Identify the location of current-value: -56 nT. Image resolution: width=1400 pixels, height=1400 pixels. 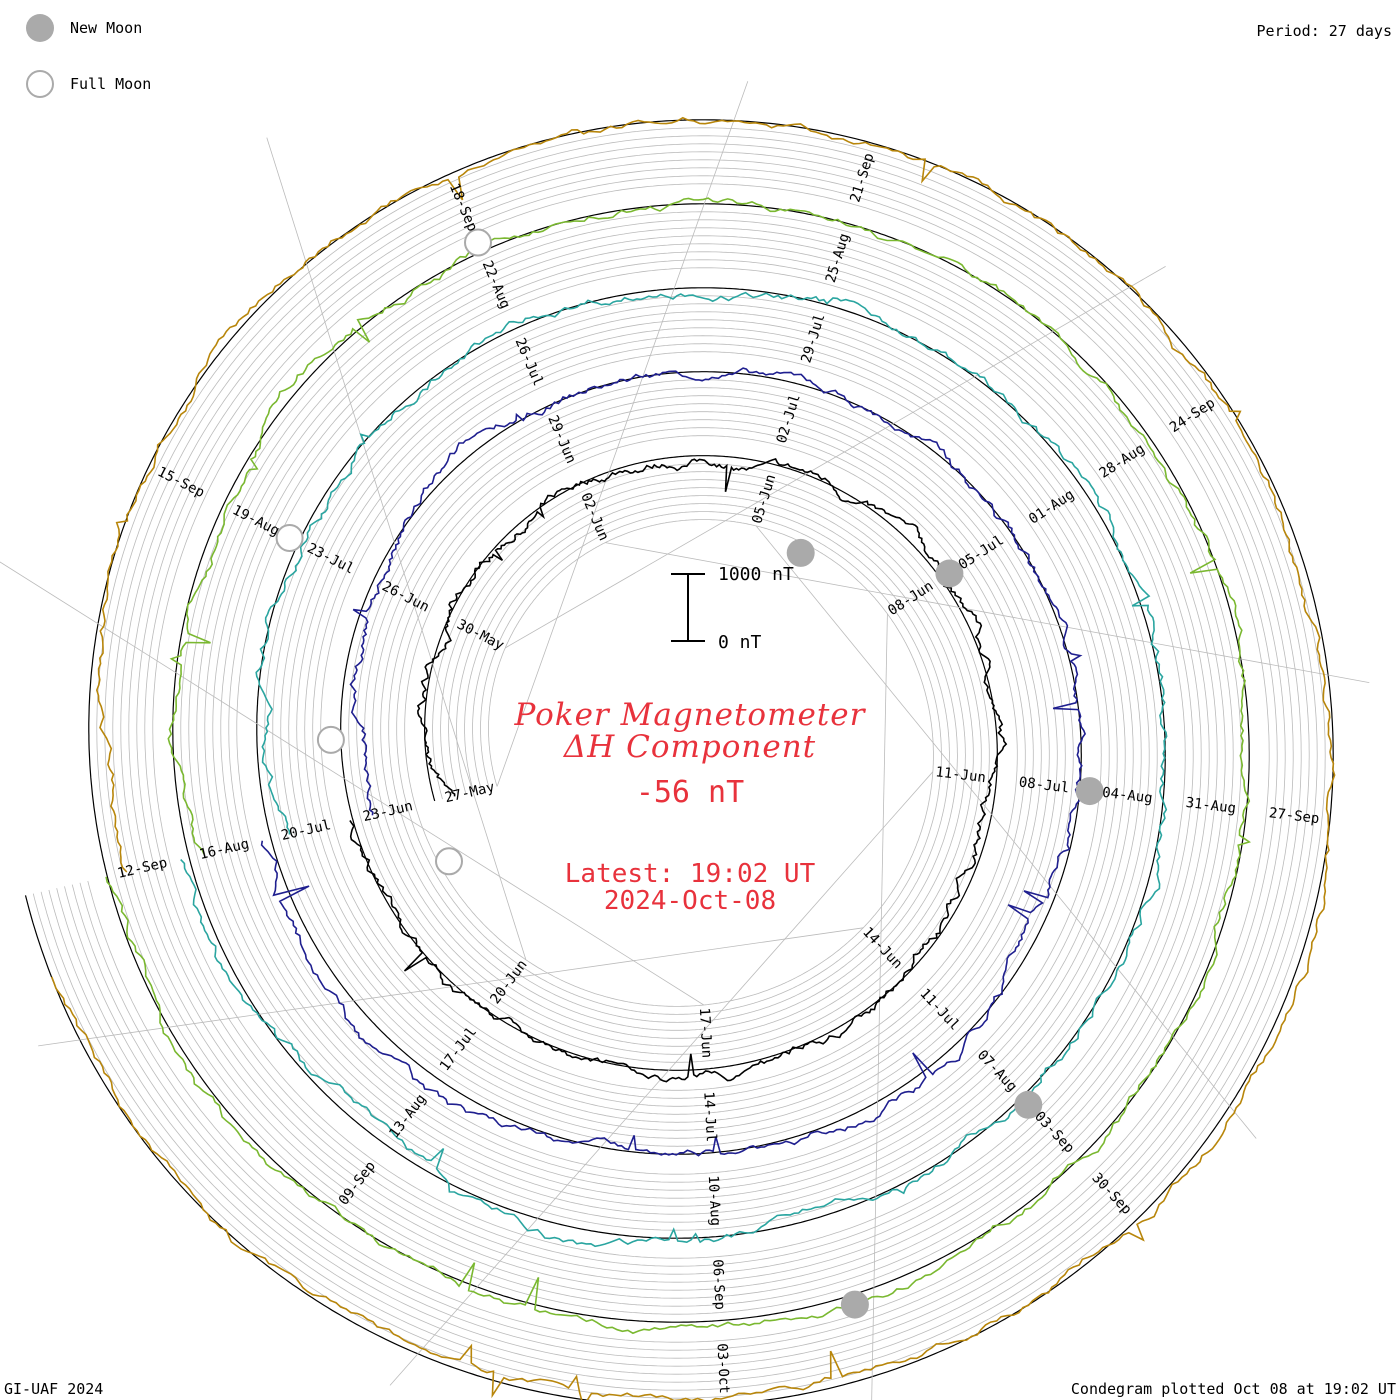
(690, 792).